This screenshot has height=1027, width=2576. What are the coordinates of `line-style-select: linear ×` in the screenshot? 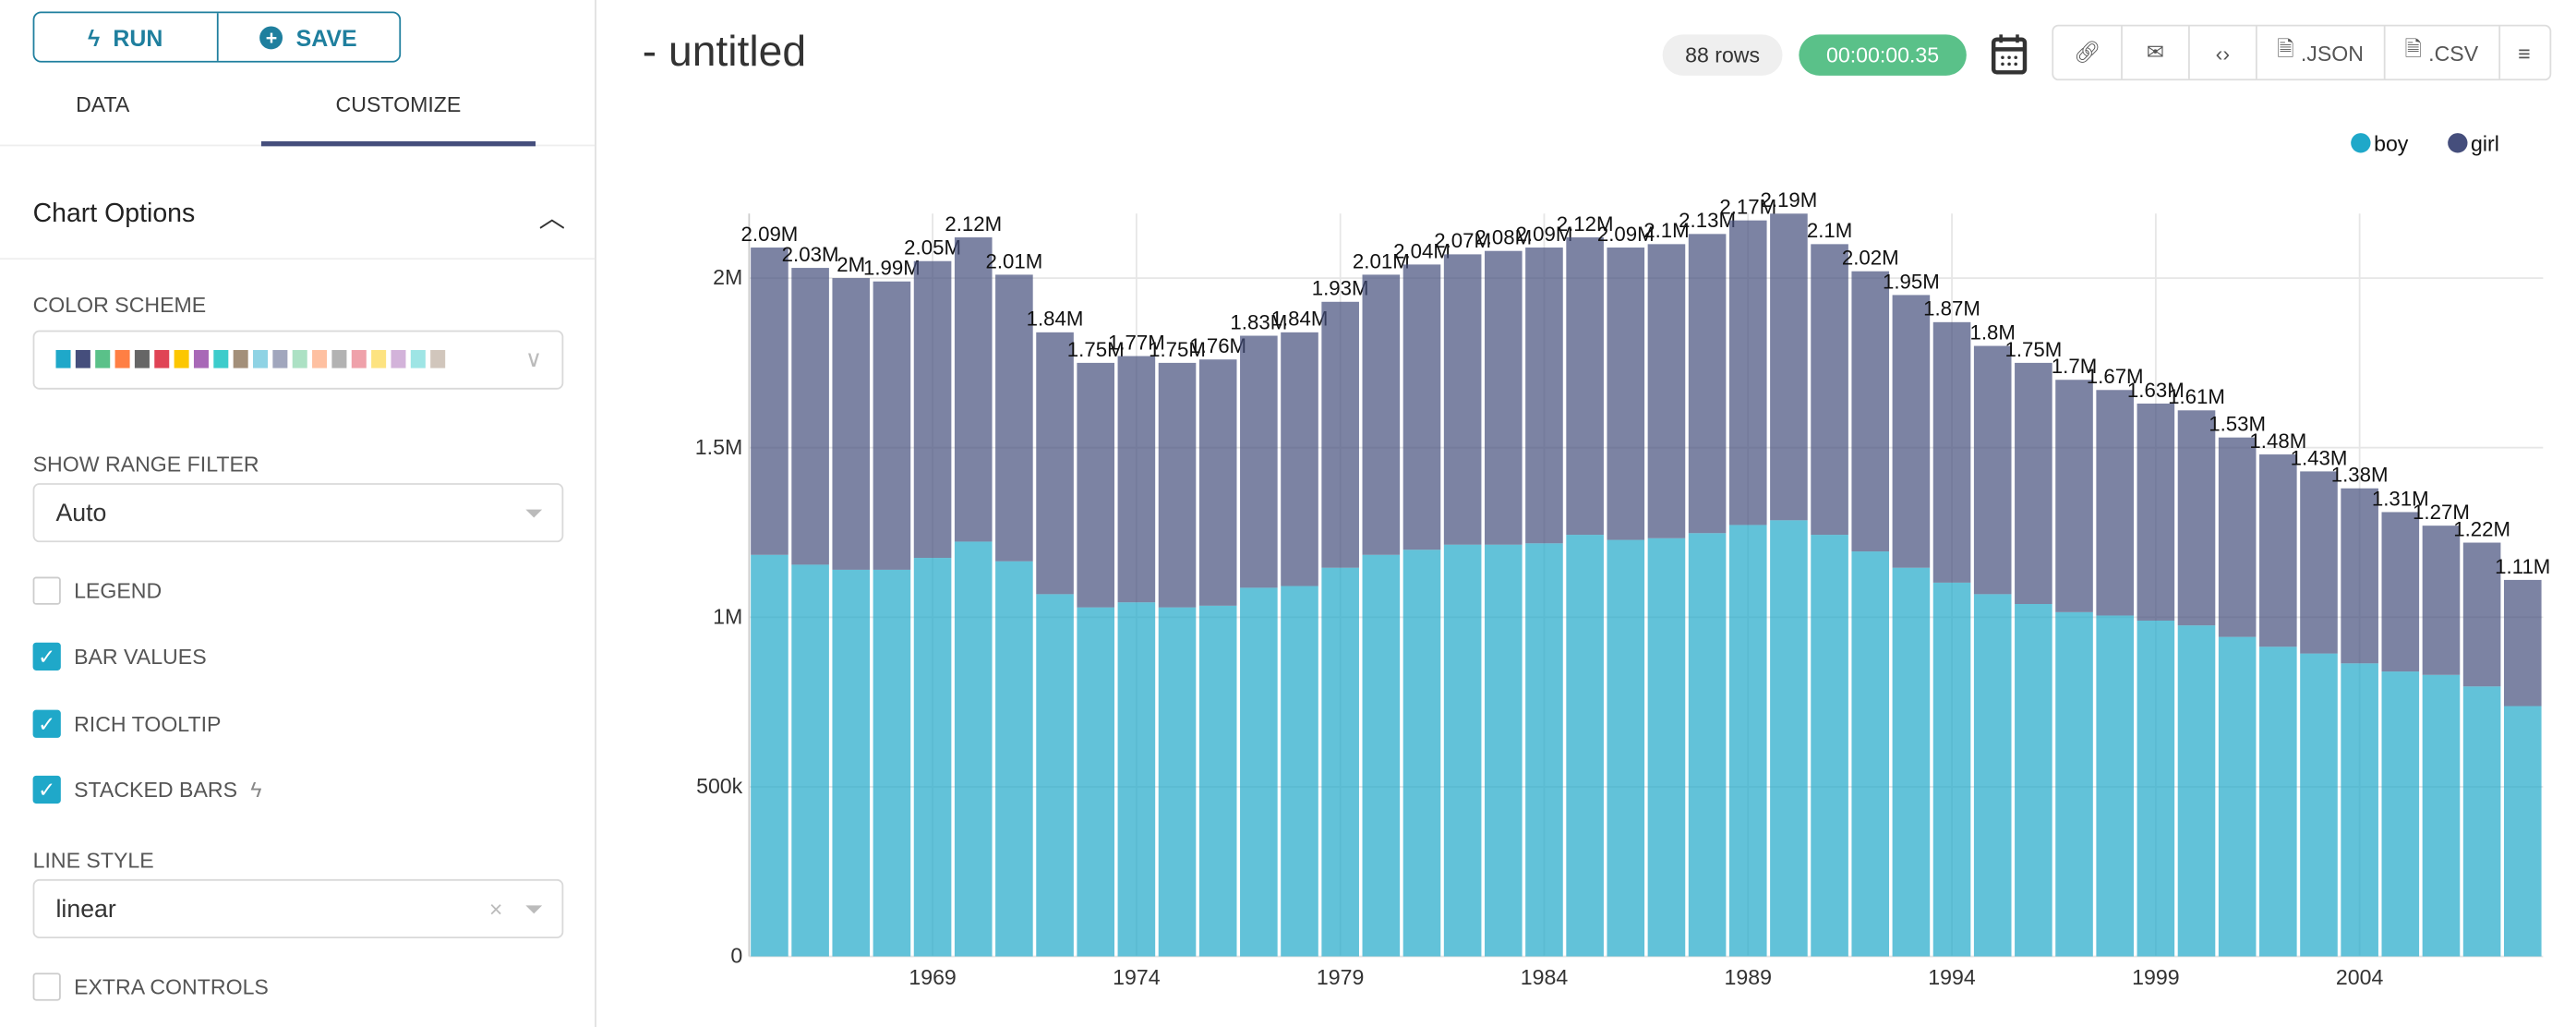 It's located at (298, 908).